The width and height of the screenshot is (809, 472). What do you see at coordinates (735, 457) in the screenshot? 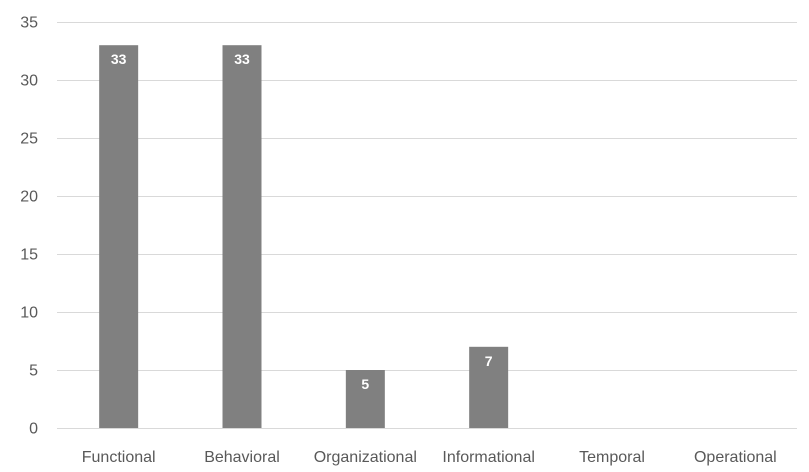
I see `x-tick-label-operational: Operational` at bounding box center [735, 457].